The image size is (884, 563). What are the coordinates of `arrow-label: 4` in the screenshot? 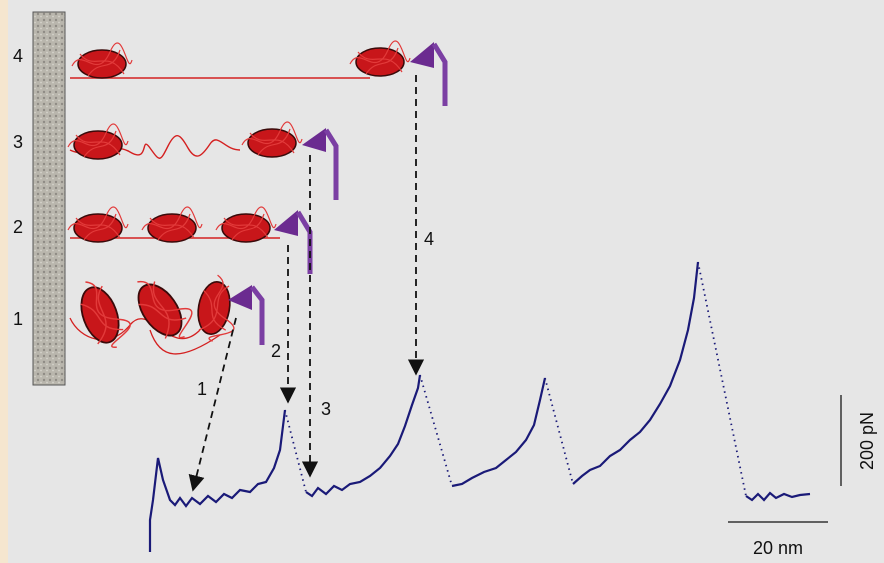 It's located at (429, 239).